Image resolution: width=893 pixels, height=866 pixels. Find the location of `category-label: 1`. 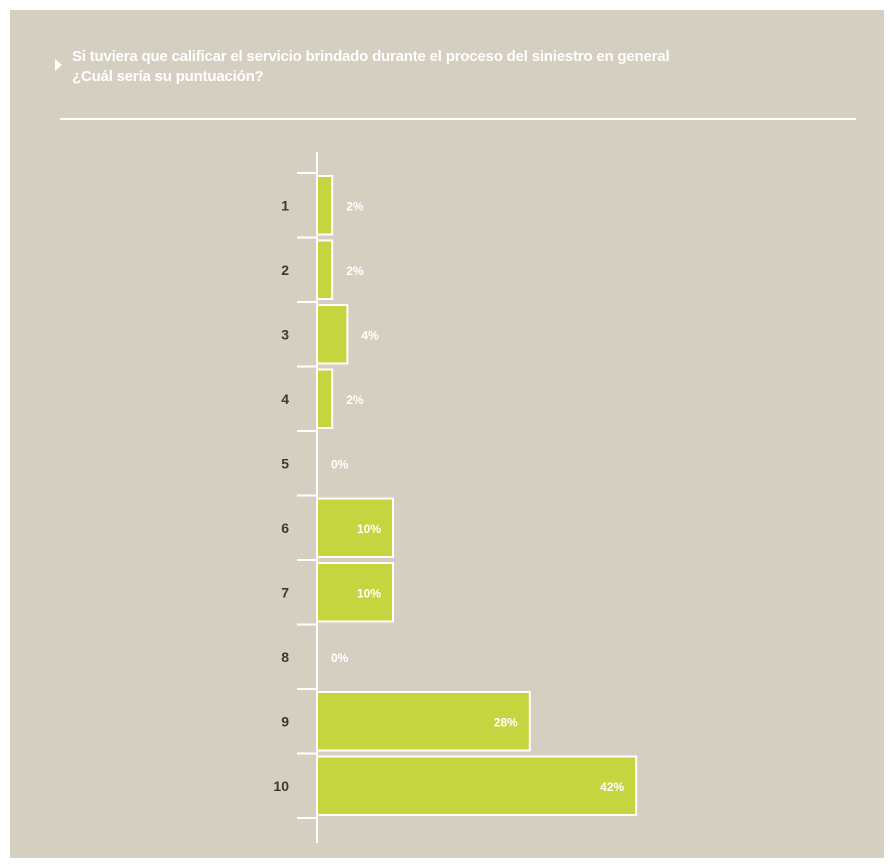

category-label: 1 is located at coordinates (285, 205).